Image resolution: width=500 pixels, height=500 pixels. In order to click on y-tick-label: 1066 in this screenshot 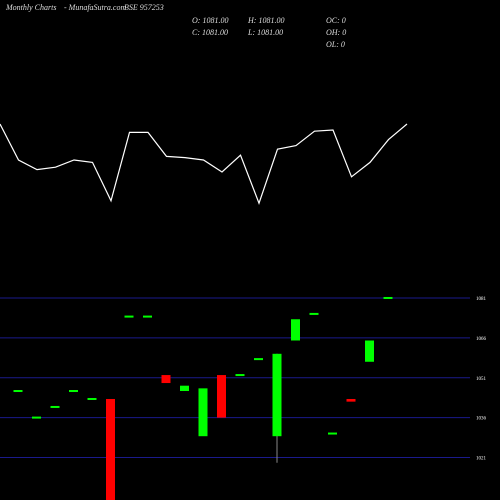, I will do `click(481, 339)`.